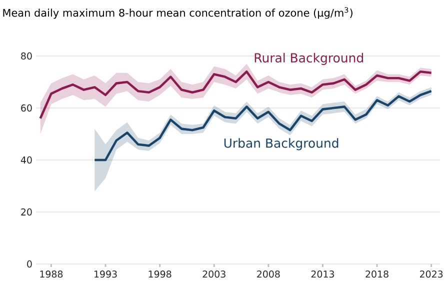  Describe the element at coordinates (214, 274) in the screenshot. I see `x-tick-label: 2003` at that location.